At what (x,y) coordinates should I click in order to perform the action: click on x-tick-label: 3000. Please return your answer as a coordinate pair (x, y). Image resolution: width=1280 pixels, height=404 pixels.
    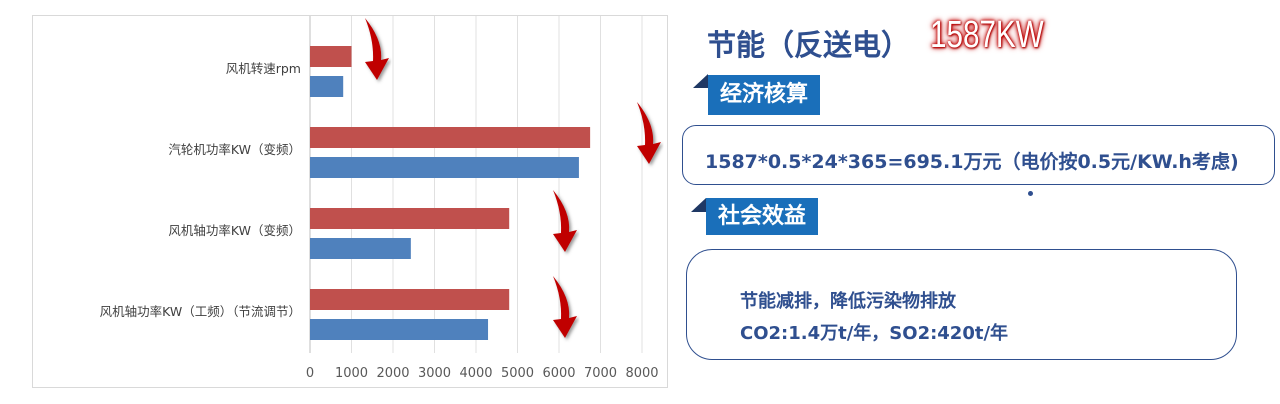
    Looking at the image, I should click on (434, 373).